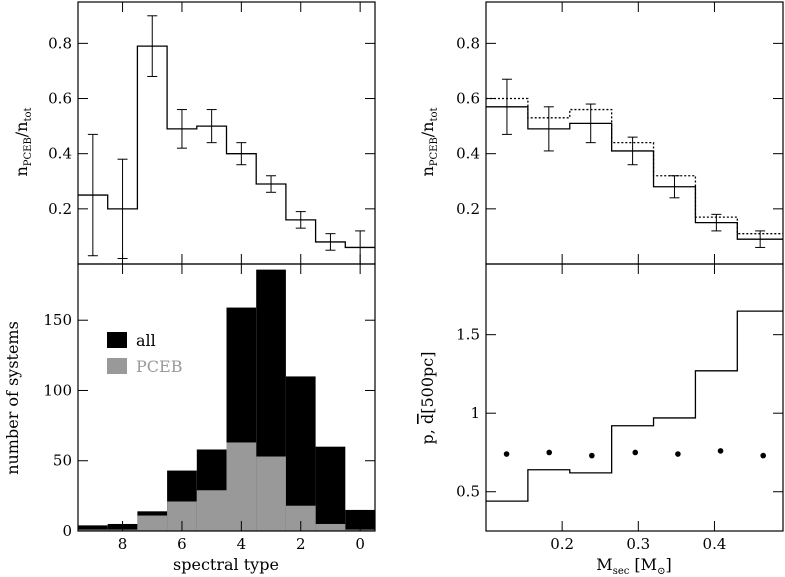  Describe the element at coordinates (468, 43) in the screenshot. I see `tr-ytick-label: 0.8` at that location.